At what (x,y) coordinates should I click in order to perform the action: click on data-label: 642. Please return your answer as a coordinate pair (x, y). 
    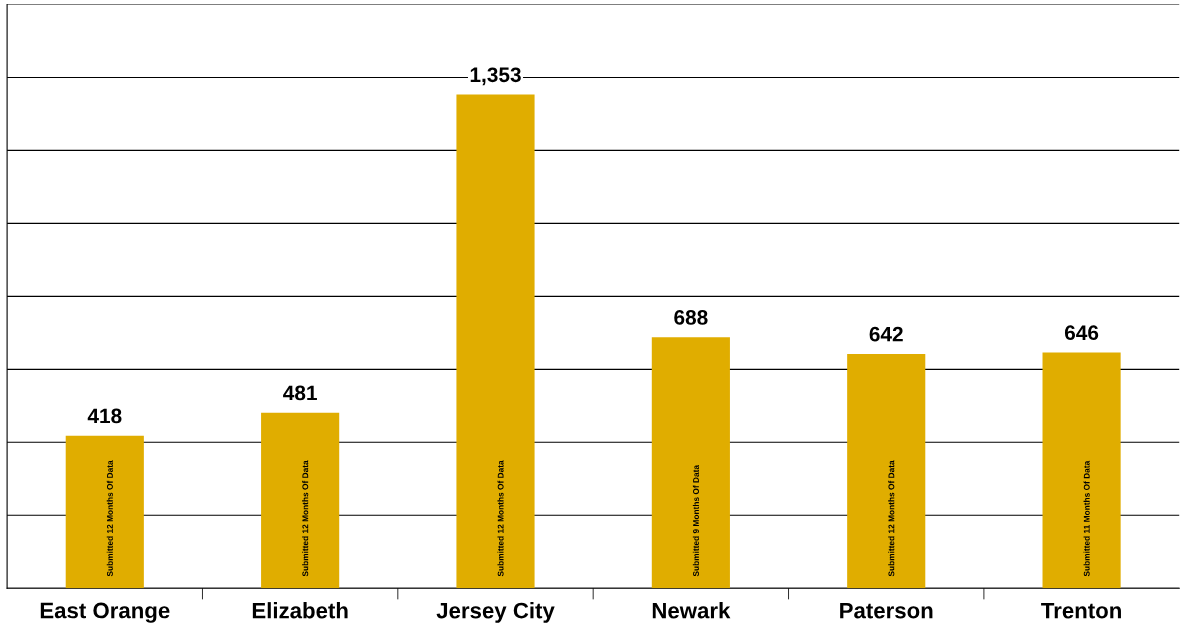
    Looking at the image, I should click on (886, 334).